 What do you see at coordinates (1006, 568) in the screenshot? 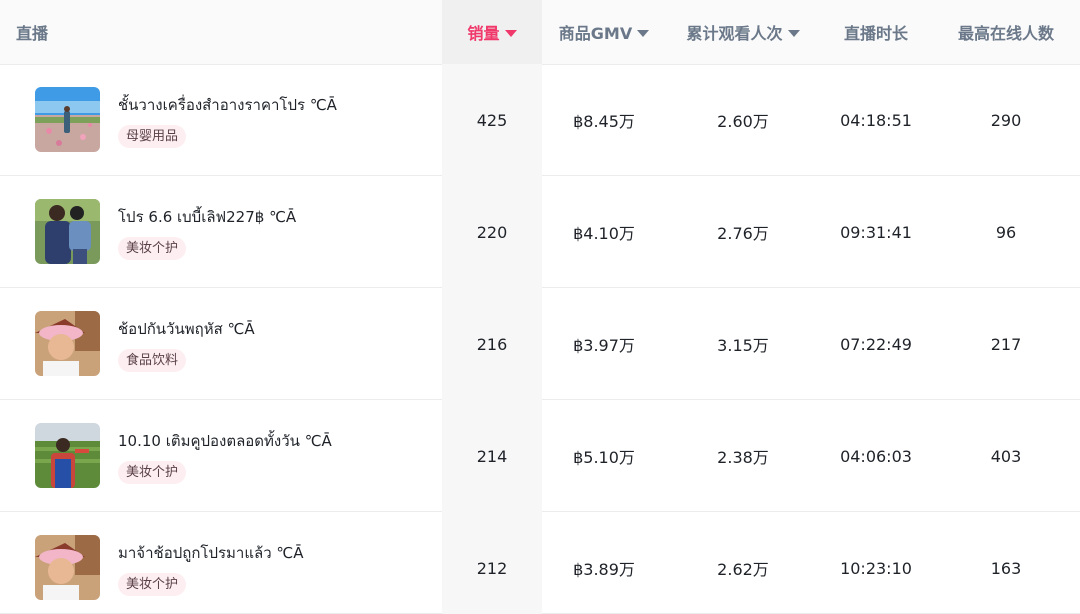
I see `peak-online-value: 163` at bounding box center [1006, 568].